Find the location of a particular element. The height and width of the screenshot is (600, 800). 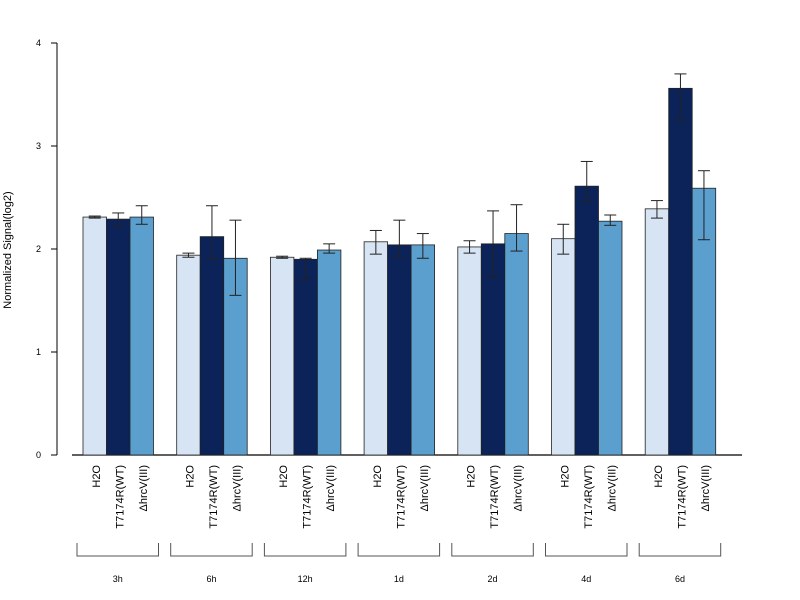

y-tick-label: 2 is located at coordinates (38, 249).